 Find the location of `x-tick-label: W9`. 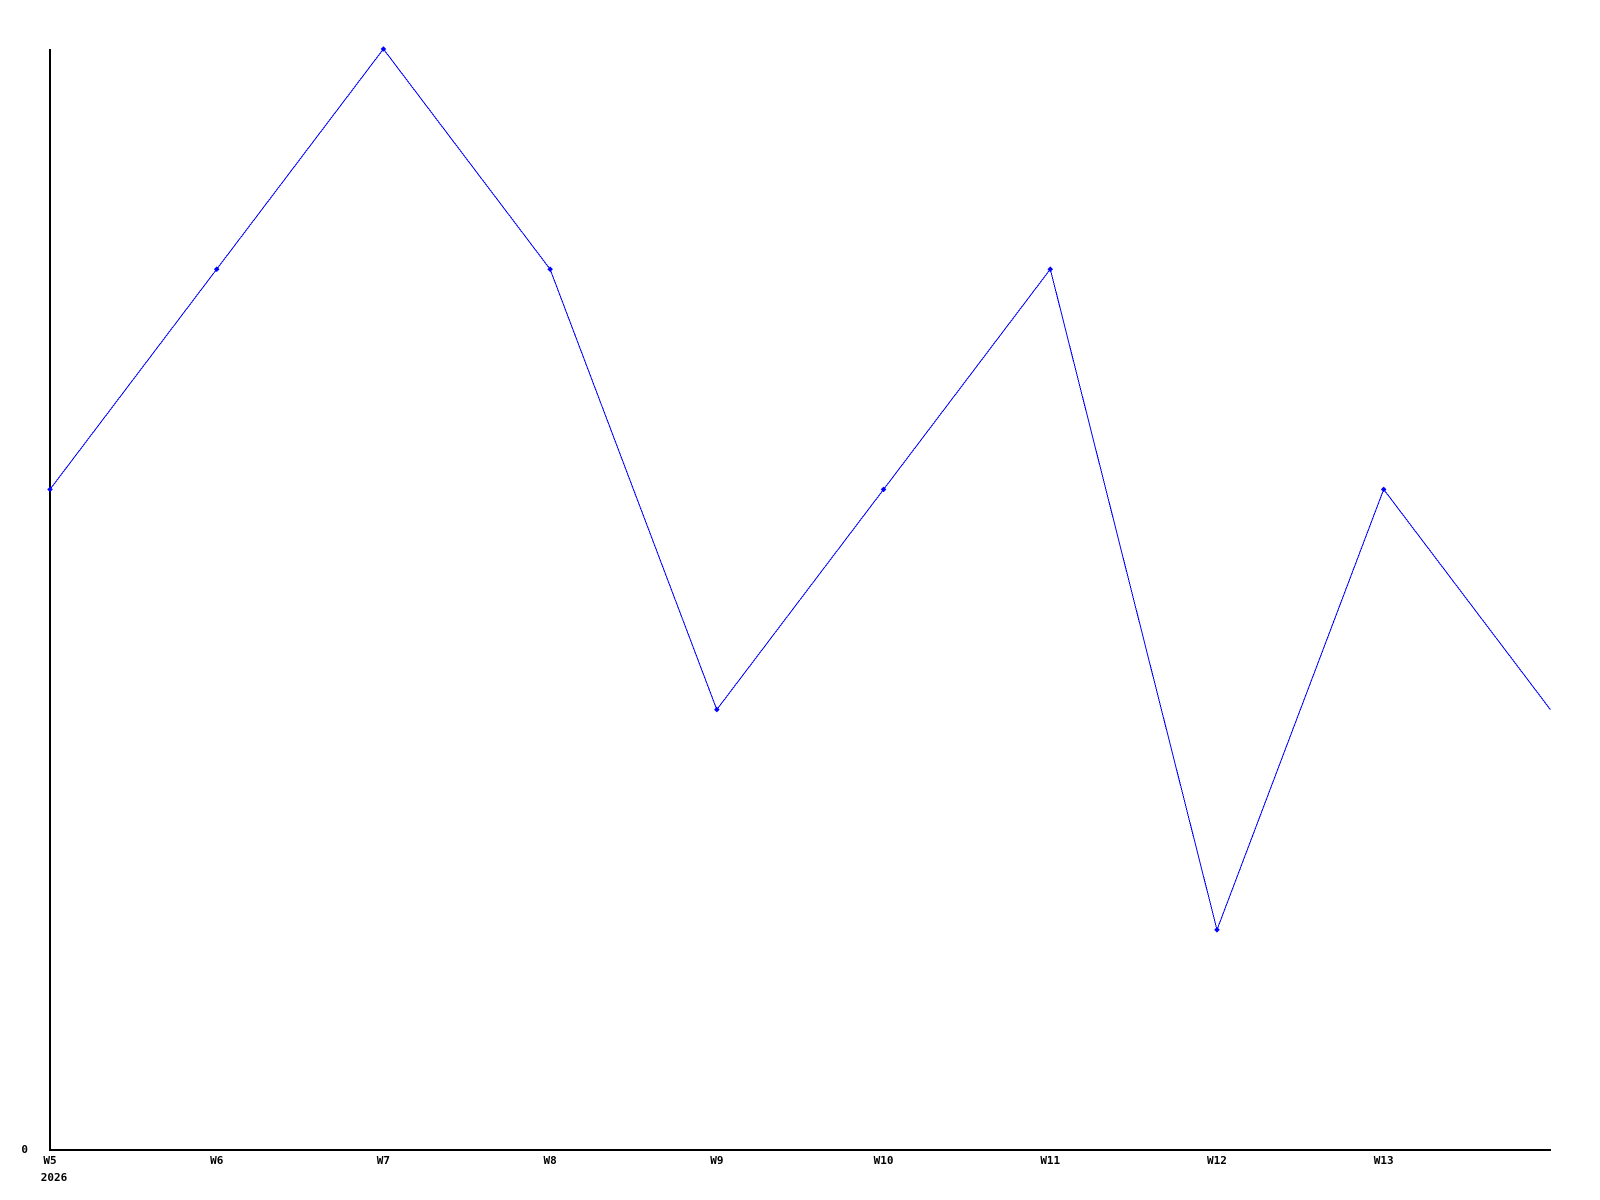

x-tick-label: W9 is located at coordinates (716, 1160).